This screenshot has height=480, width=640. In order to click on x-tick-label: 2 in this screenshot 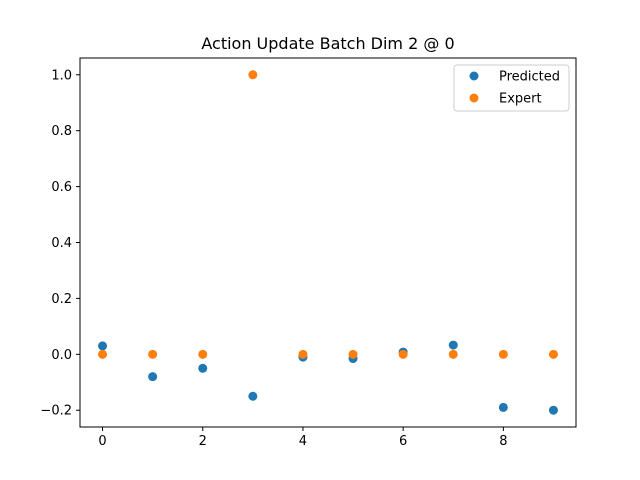, I will do `click(203, 441)`.